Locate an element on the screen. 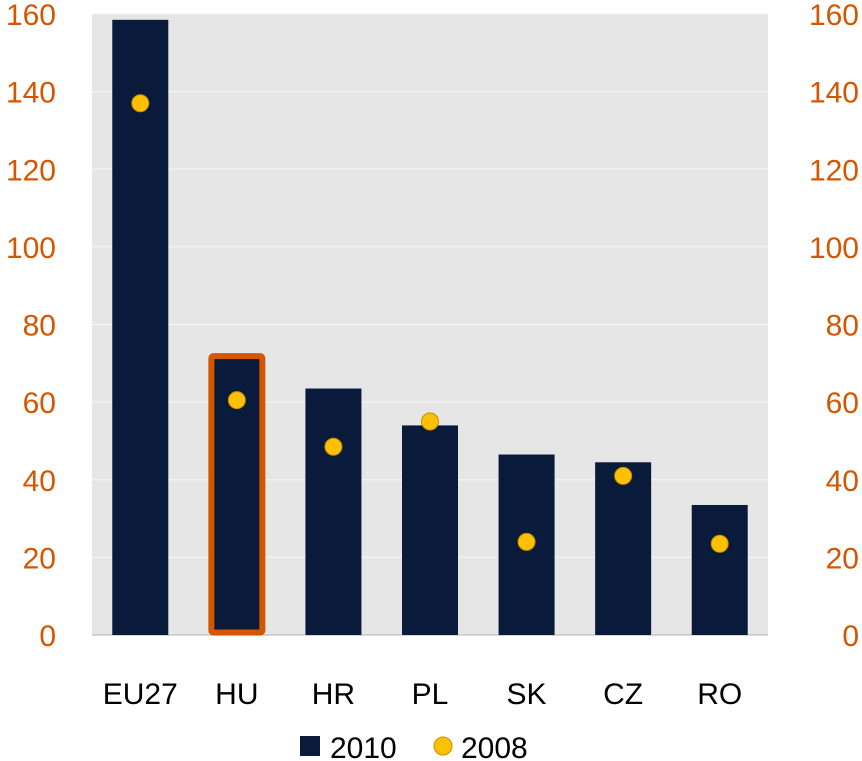 This screenshot has width=862, height=761. y-tick-label: 100 is located at coordinates (31, 248).